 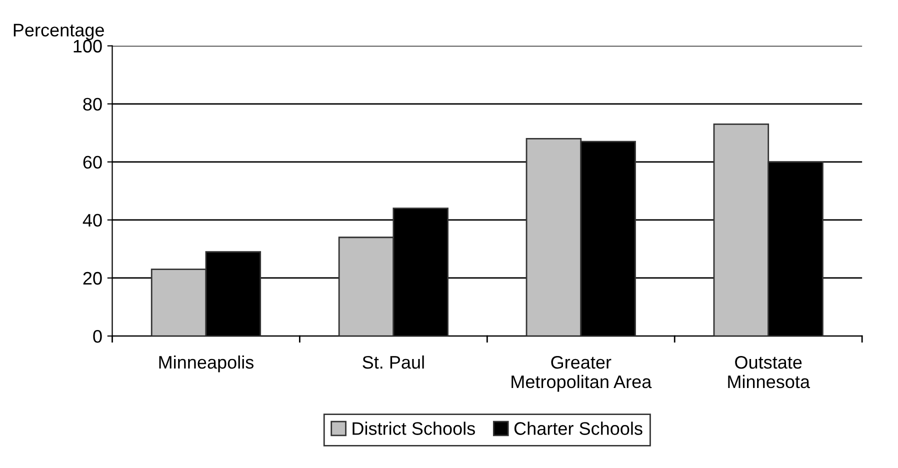 What do you see at coordinates (92, 220) in the screenshot?
I see `y-tick-label: 40` at bounding box center [92, 220].